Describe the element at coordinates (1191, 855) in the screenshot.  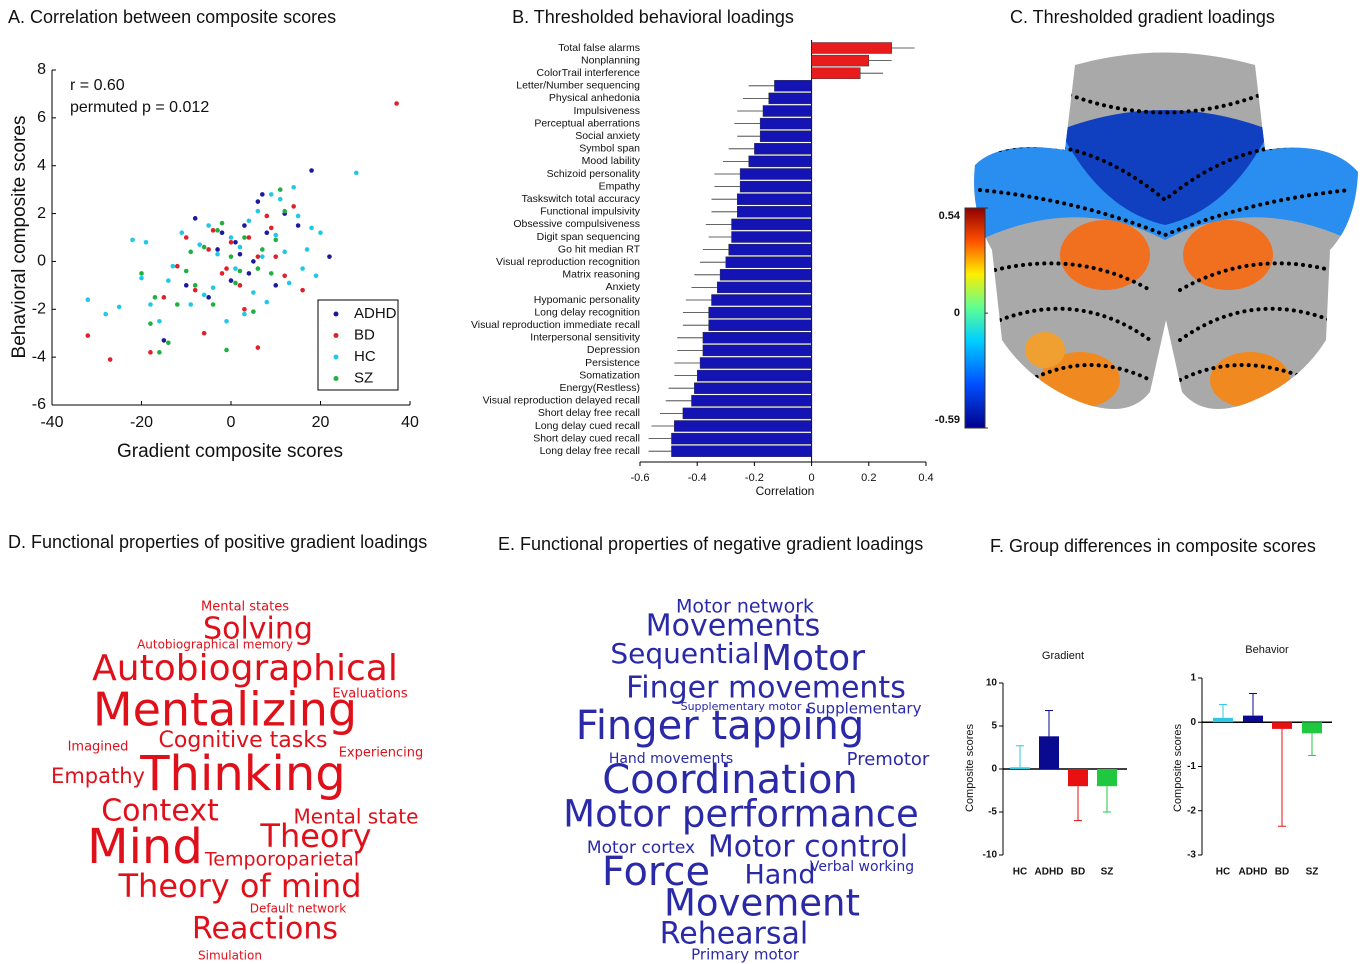
I see `y-tick-label: -3` at that location.